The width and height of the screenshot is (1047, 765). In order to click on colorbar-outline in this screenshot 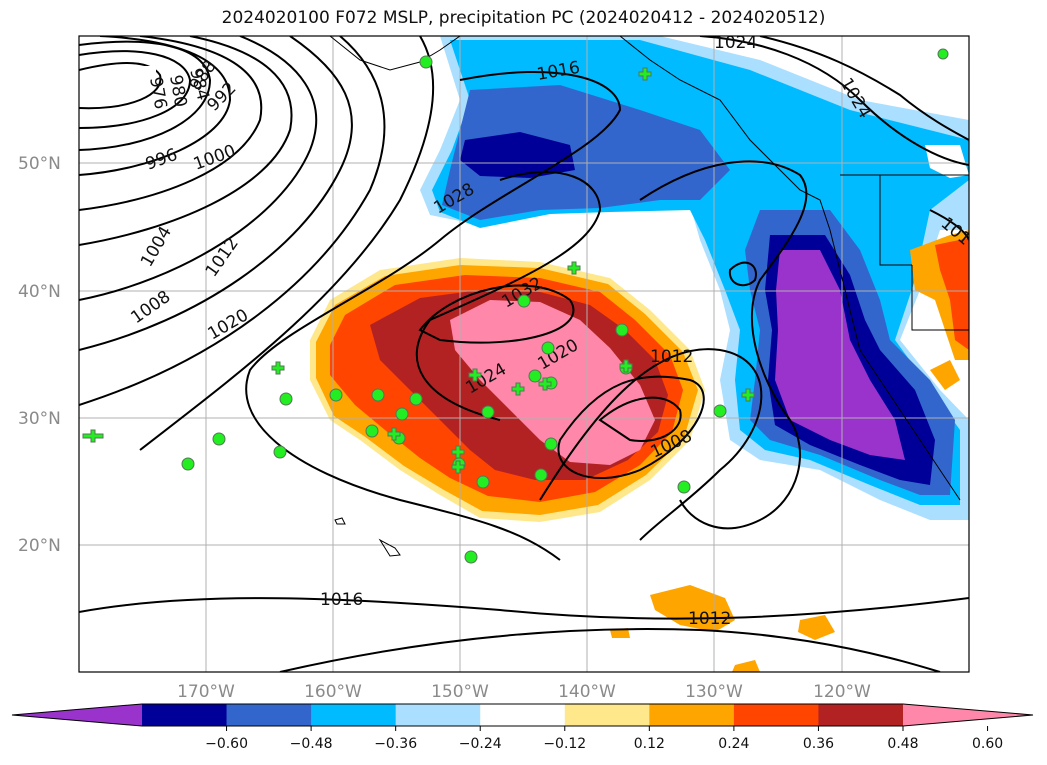, I will do `click(522, 715)`.